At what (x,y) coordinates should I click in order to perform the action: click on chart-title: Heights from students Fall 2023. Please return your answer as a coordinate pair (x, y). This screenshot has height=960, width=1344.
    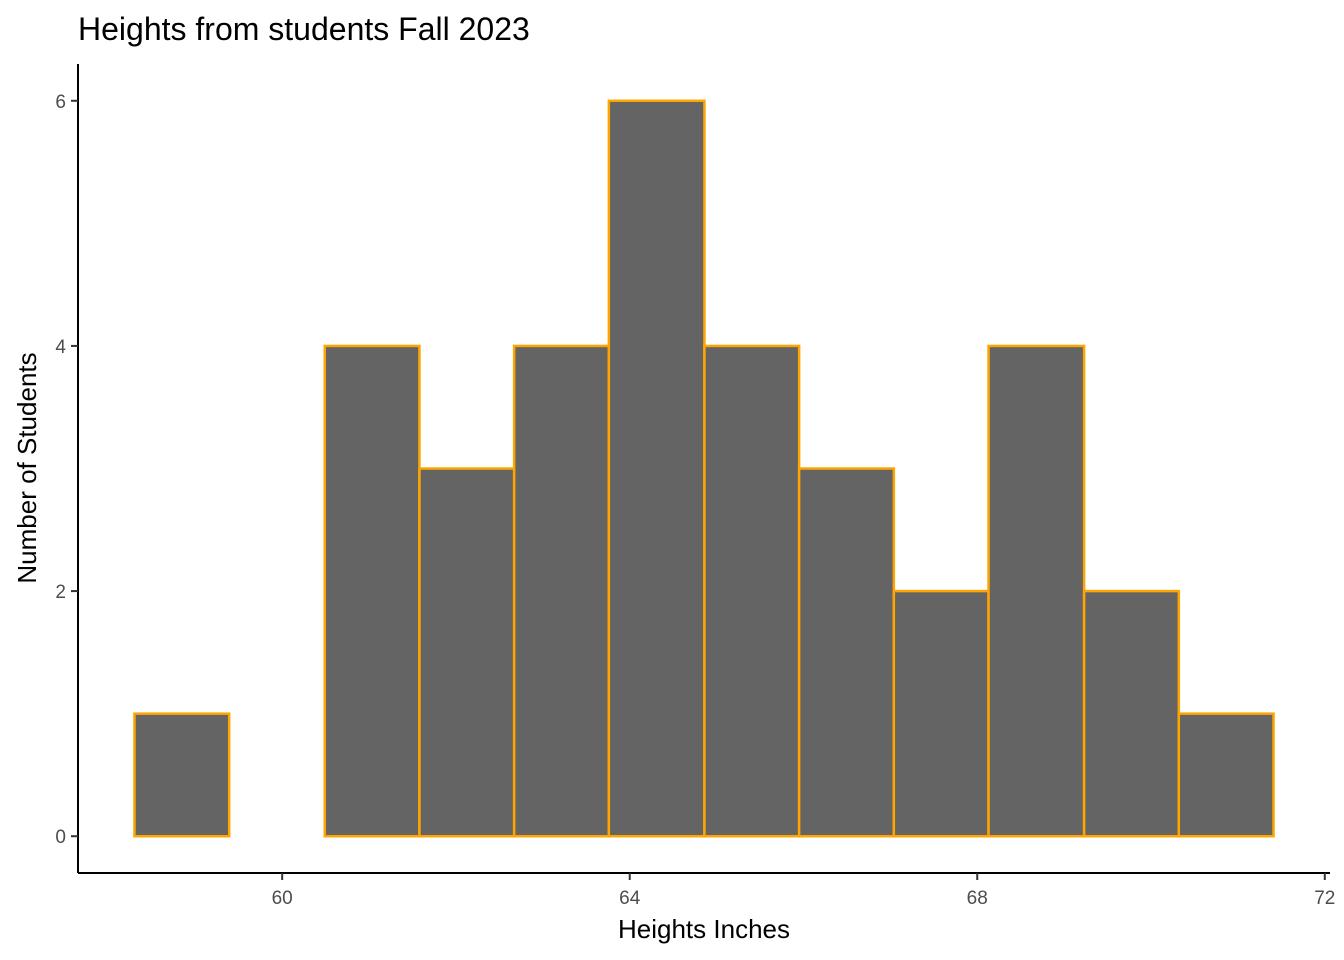
    Looking at the image, I should click on (304, 29).